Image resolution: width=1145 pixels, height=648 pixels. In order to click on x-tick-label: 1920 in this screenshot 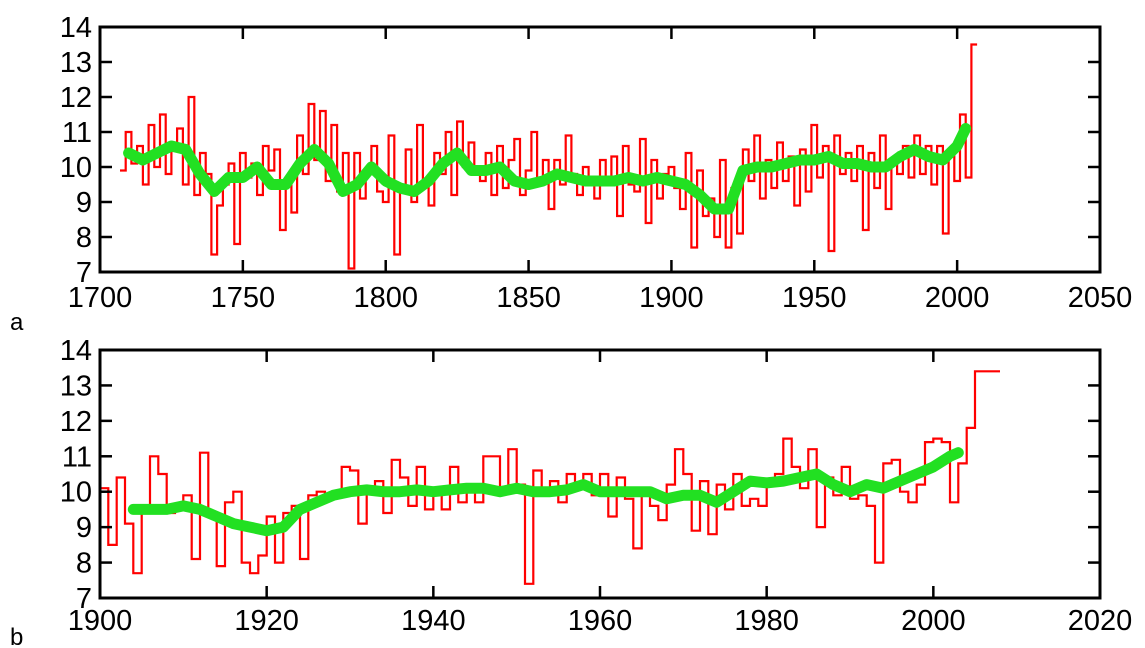, I will do `click(266, 621)`.